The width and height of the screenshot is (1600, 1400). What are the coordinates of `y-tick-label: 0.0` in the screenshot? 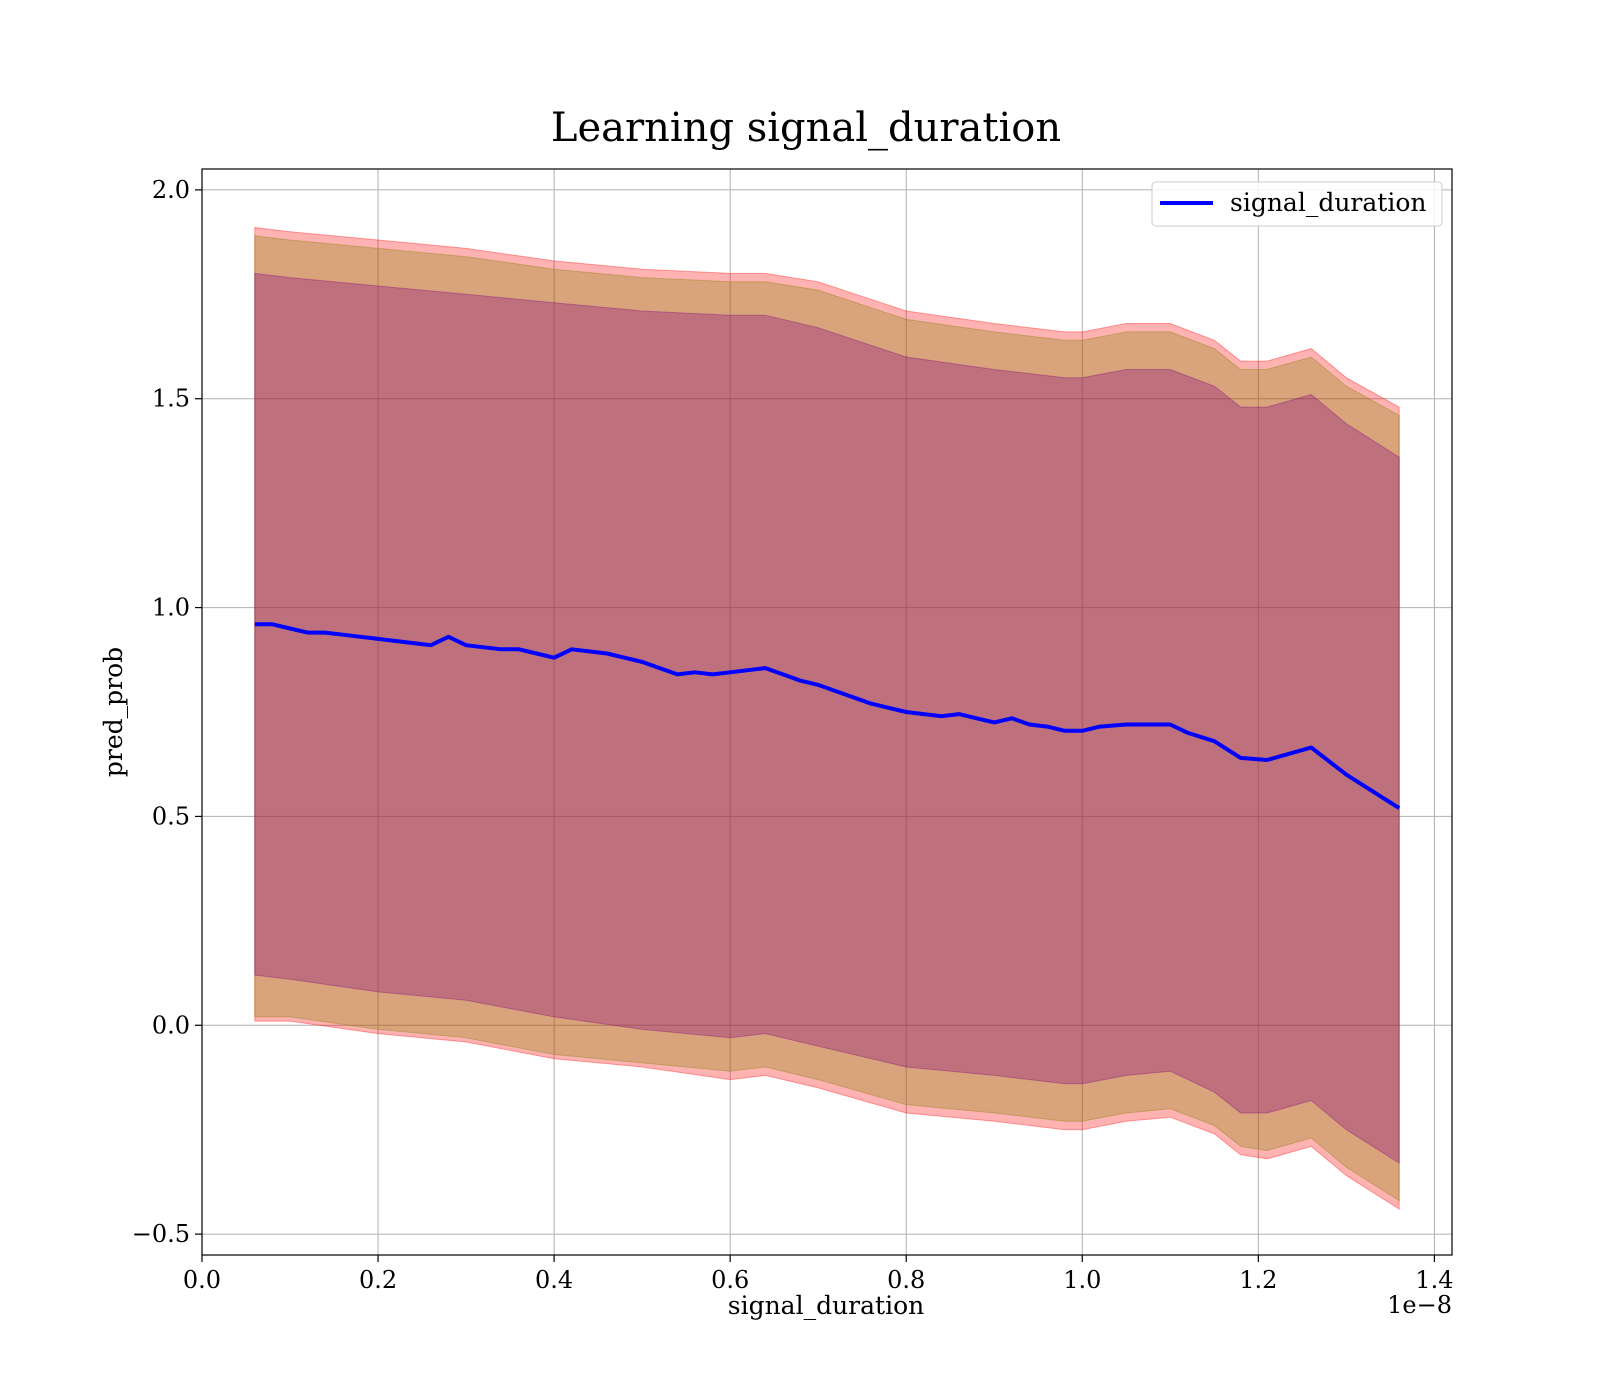 It's located at (171, 1025).